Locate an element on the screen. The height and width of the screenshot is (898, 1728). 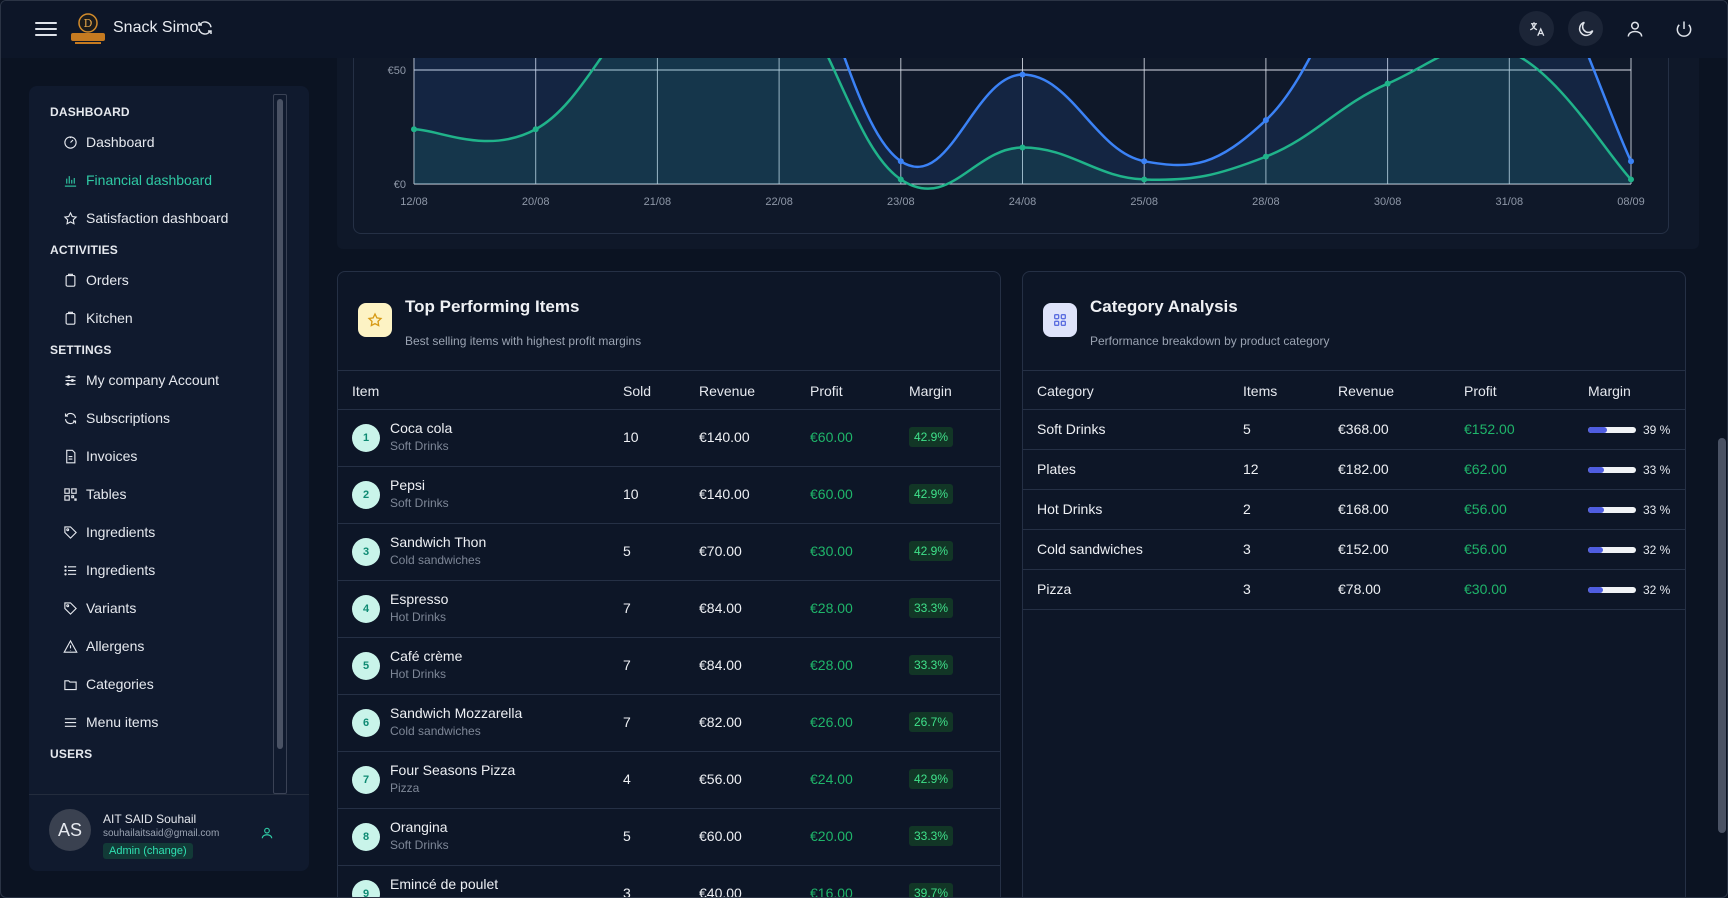
sidebar-item-label: Allergens is located at coordinates (115, 646).